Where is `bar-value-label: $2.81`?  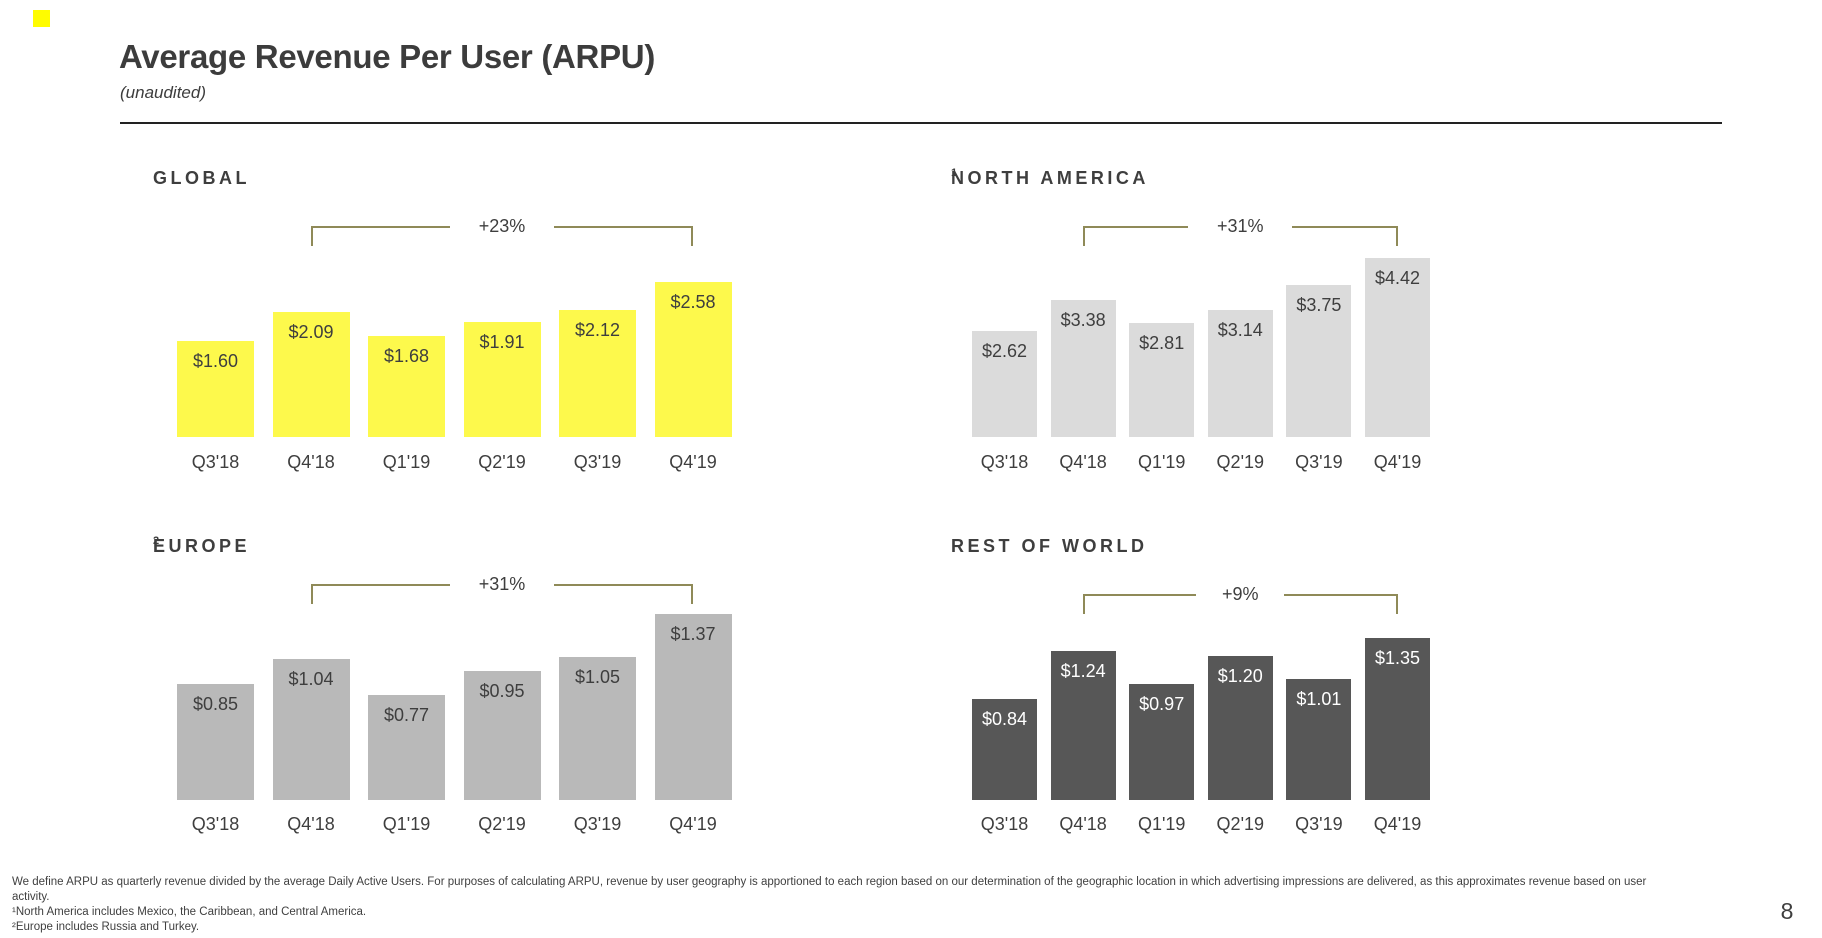
bar-value-label: $2.81 is located at coordinates (1162, 343).